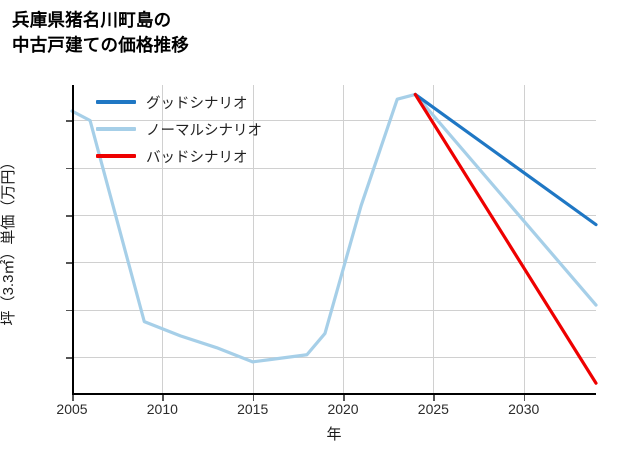 This screenshot has height=465, width=621. Describe the element at coordinates (116, 102) in the screenshot. I see `legend-swatch-good` at that location.